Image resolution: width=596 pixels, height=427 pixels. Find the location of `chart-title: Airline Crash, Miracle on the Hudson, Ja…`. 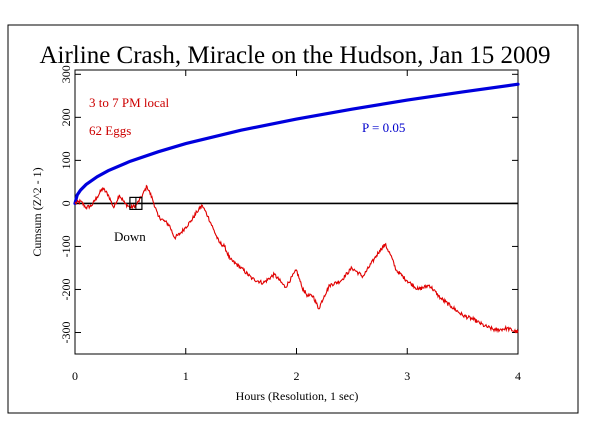

chart-title: Airline Crash, Miracle on the Hudson, Ja… is located at coordinates (294, 55).